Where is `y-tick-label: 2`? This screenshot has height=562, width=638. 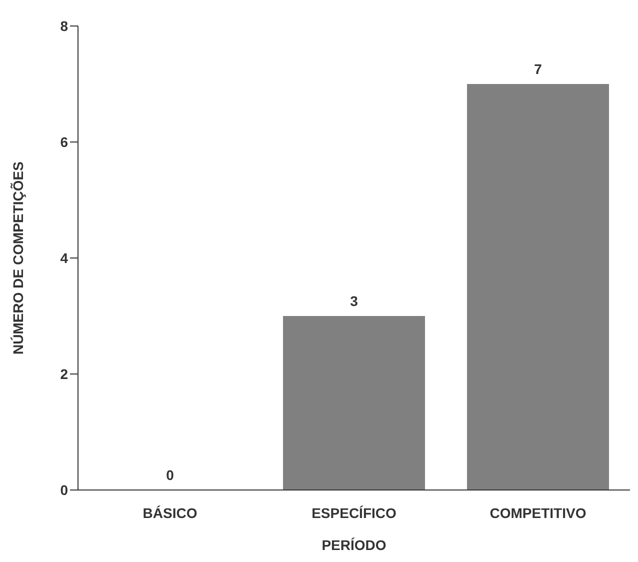 y-tick-label: 2 is located at coordinates (64, 374).